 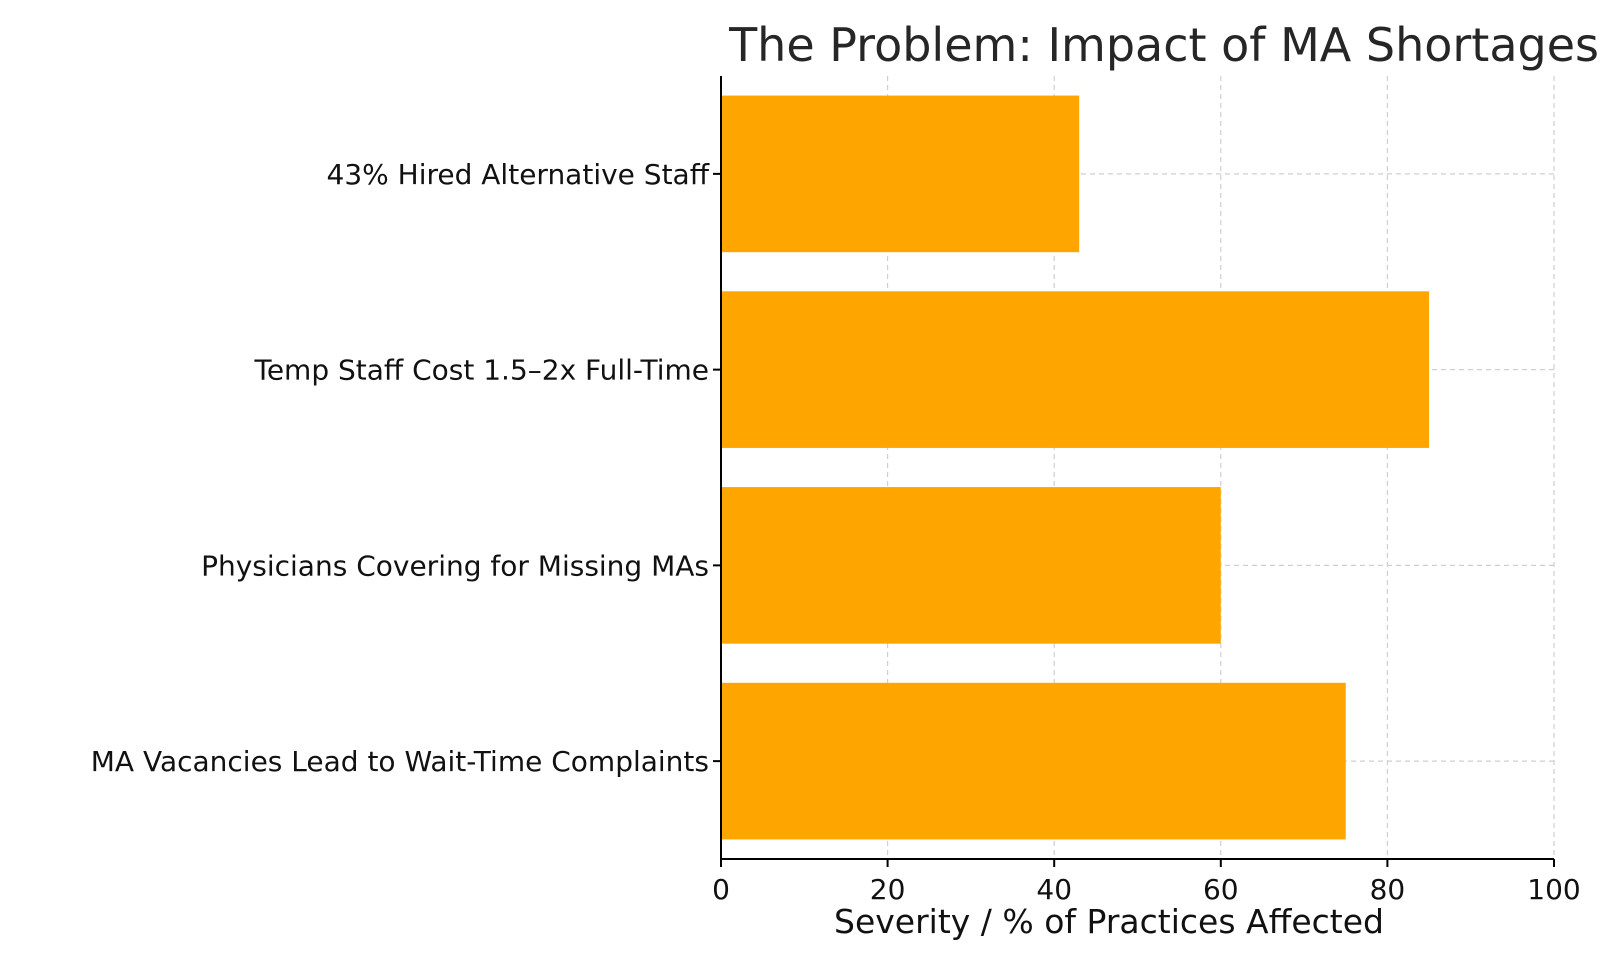 I want to click on x-tick-label: 20, so click(x=888, y=889).